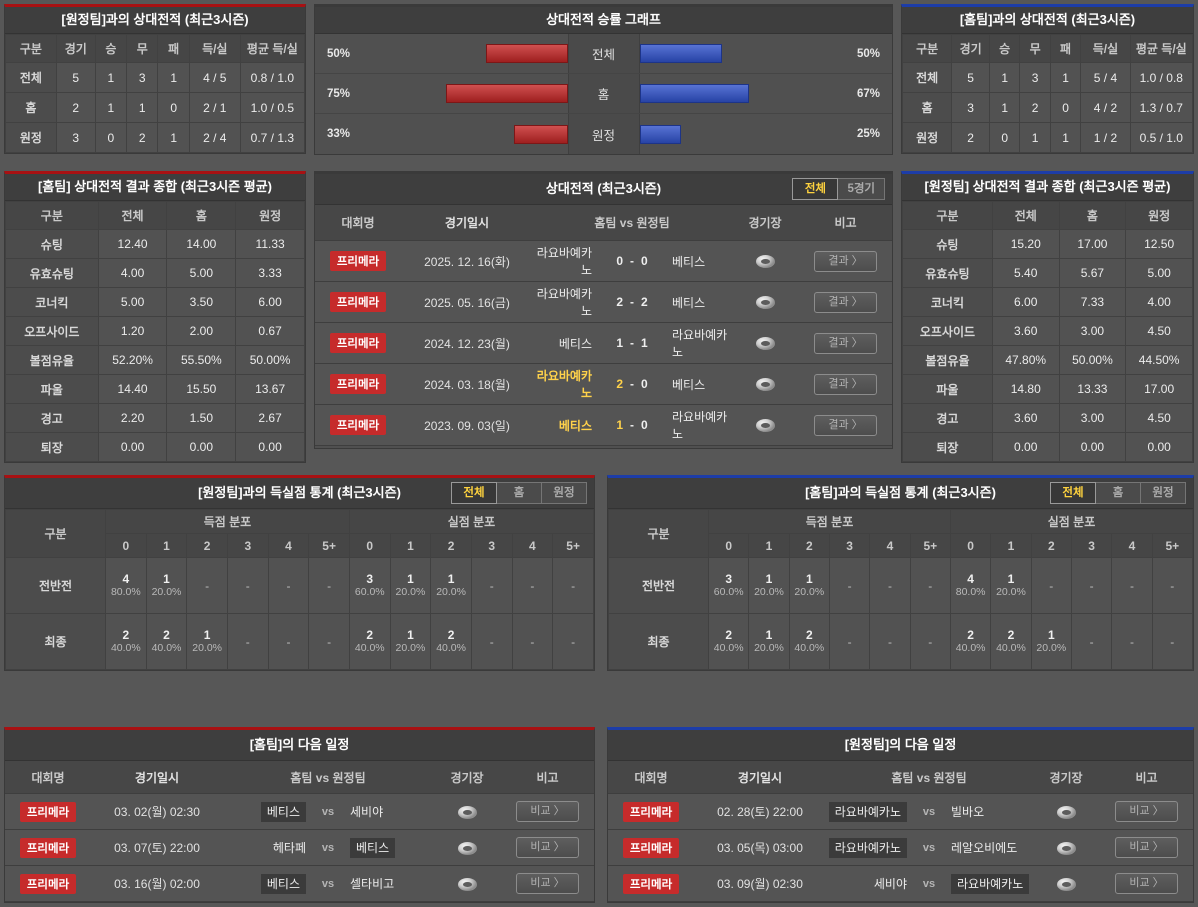 The image size is (1198, 907). What do you see at coordinates (1105, 107) in the screenshot?
I see `stat-value: 4 / 2` at bounding box center [1105, 107].